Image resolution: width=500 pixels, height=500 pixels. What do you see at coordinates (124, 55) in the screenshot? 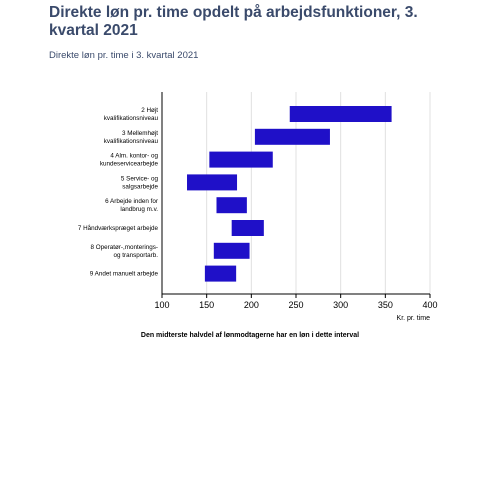
I see `chart-subtitle: Direkte løn pr. time i 3. kvartal 2021` at bounding box center [124, 55].